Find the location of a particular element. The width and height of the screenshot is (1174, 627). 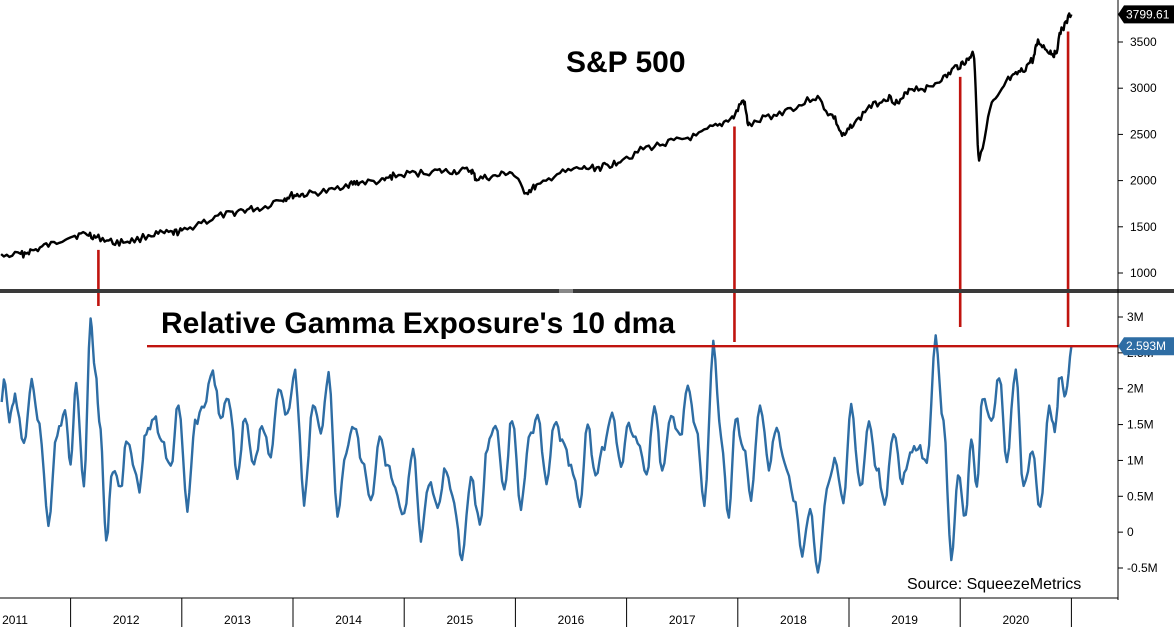

spx-last-value-bg is located at coordinates (1146, 14).